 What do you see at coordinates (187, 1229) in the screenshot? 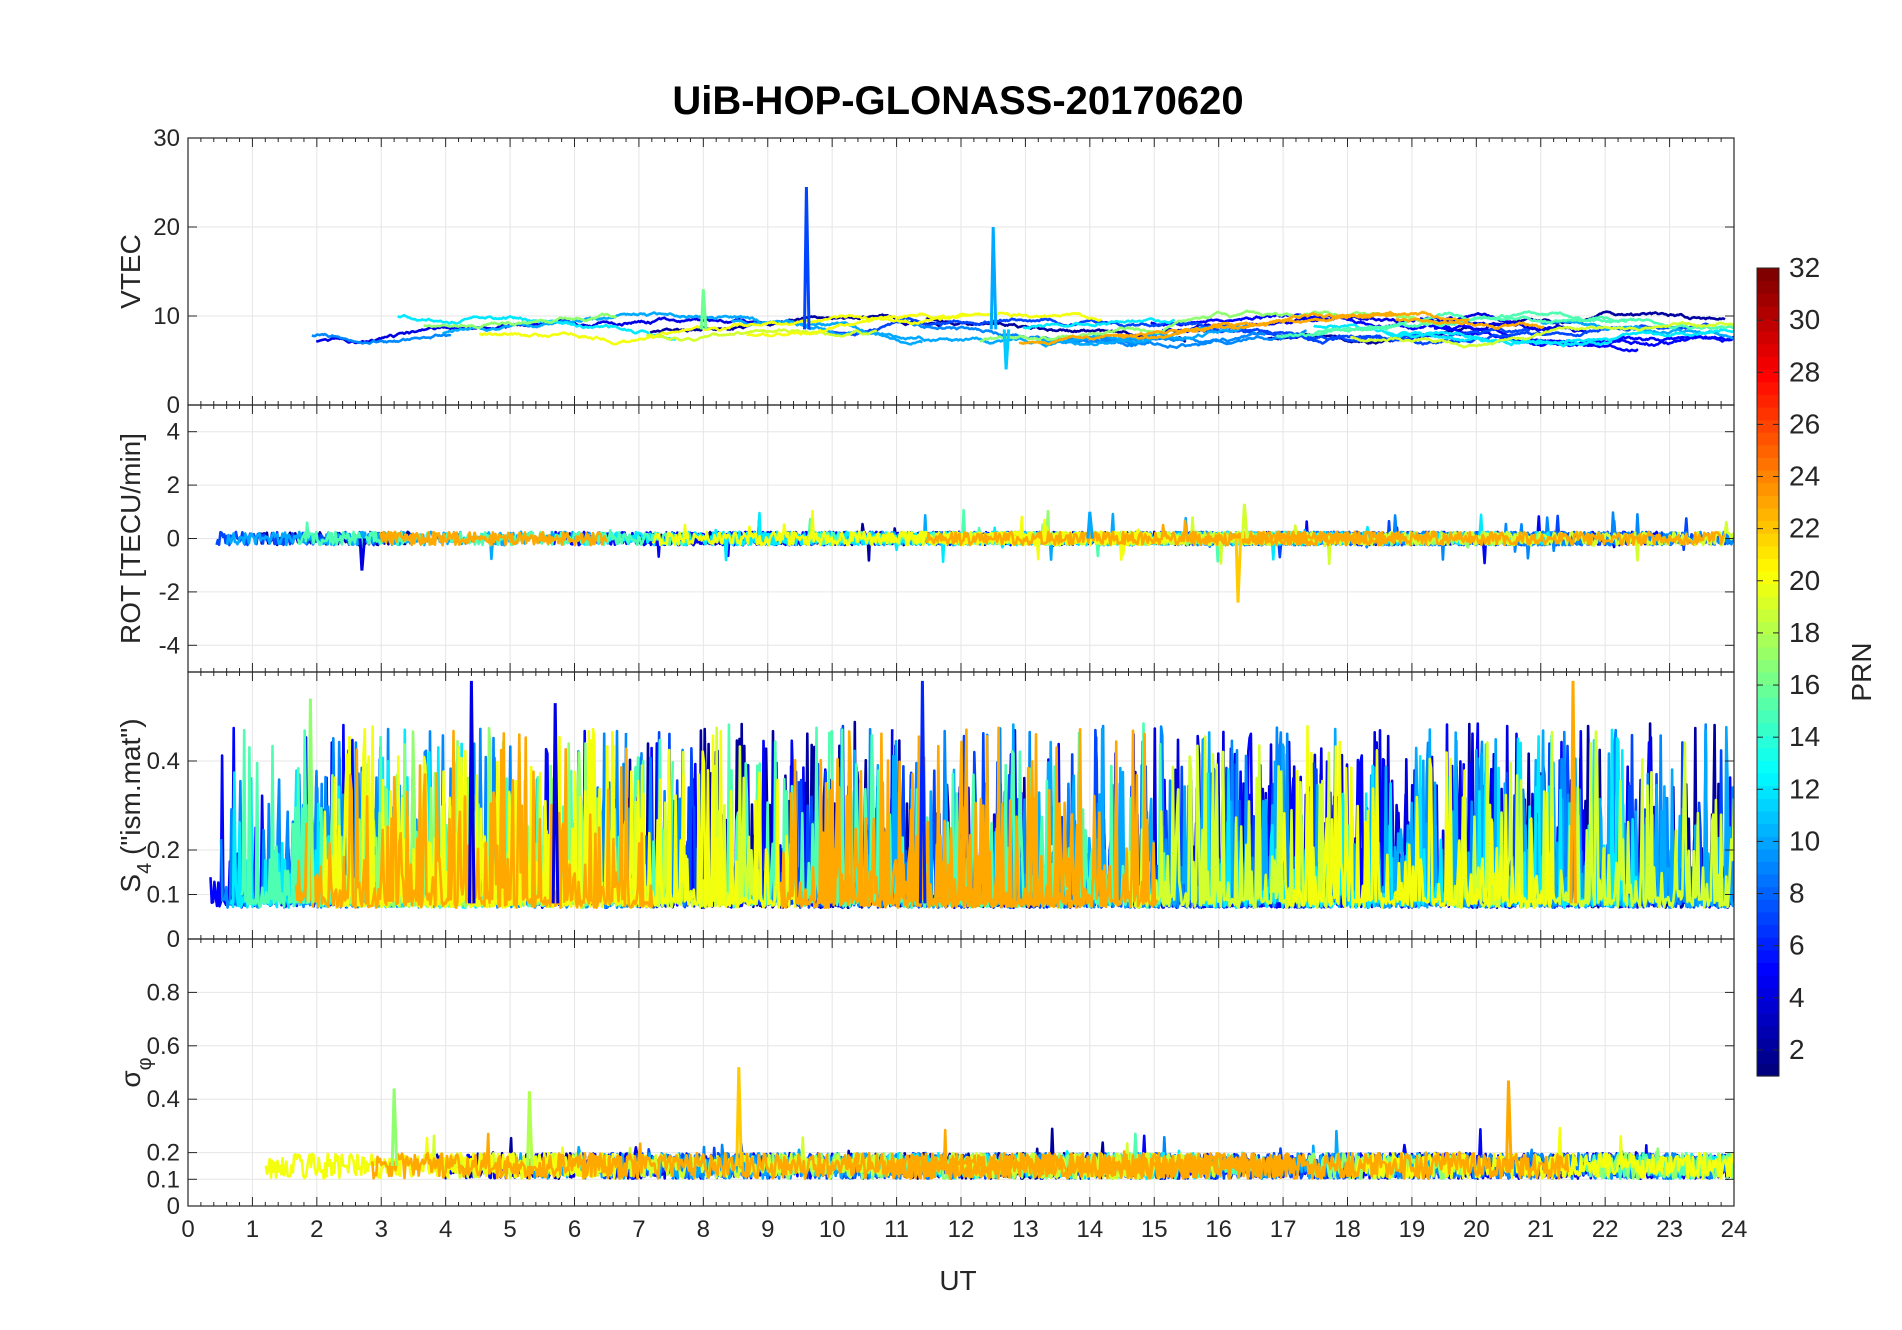
I see `x-tick-label: 0` at bounding box center [187, 1229].